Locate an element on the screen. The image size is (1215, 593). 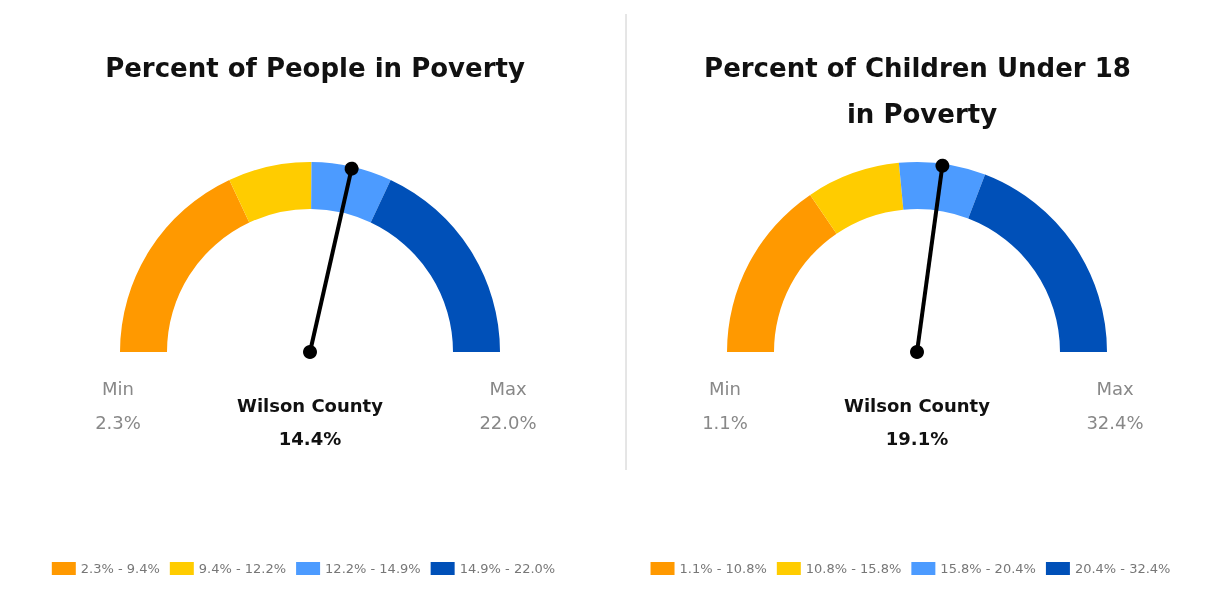
legend-label: 20.4% - 32.4% is located at coordinates (1122, 568).